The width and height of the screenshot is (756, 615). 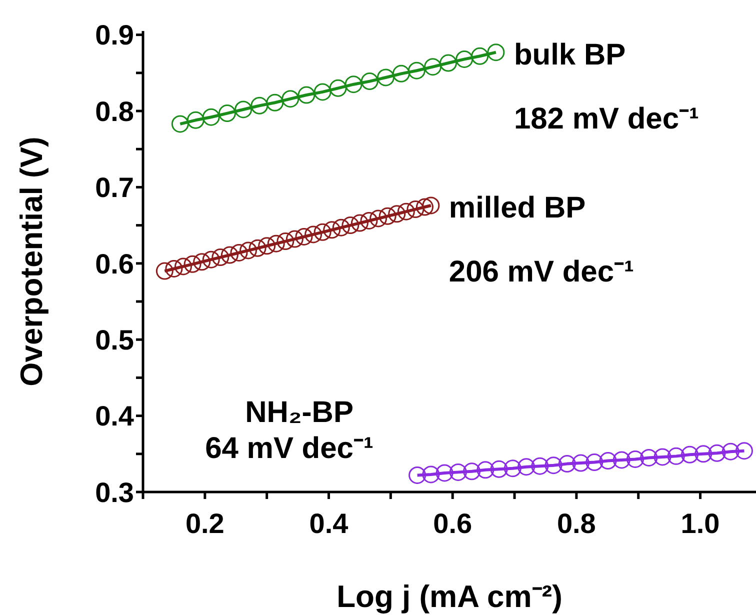 I want to click on text: NH₂-BP, so click(x=299, y=413).